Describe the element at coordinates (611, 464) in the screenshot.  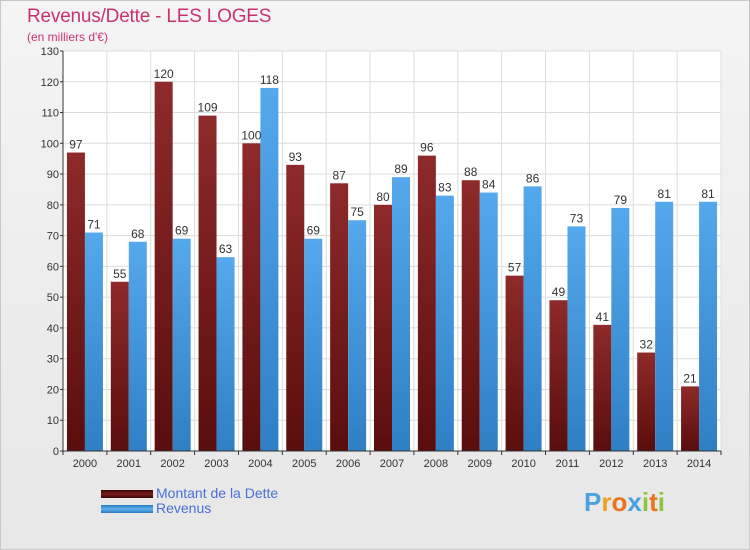
I see `x-tick-label: 2012` at that location.